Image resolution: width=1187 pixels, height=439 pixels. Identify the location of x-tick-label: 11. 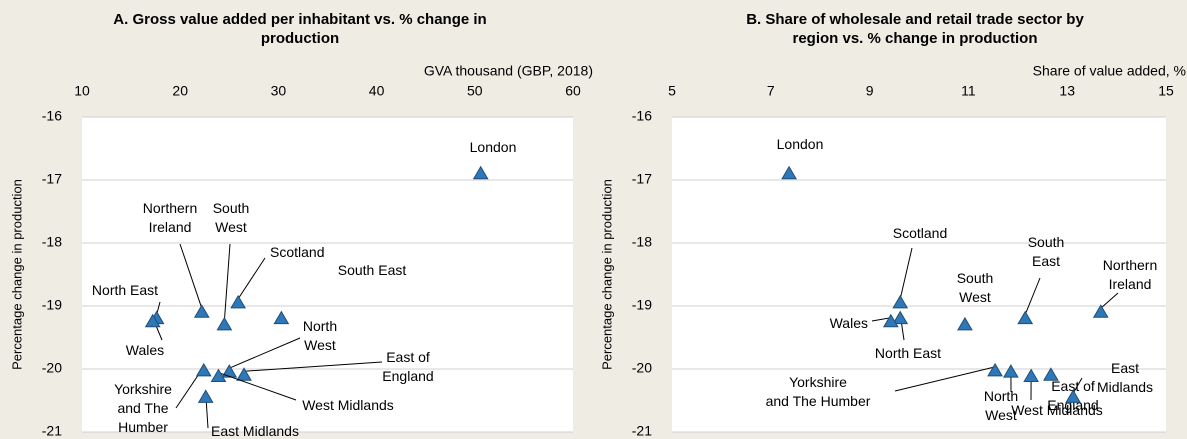
(968, 91).